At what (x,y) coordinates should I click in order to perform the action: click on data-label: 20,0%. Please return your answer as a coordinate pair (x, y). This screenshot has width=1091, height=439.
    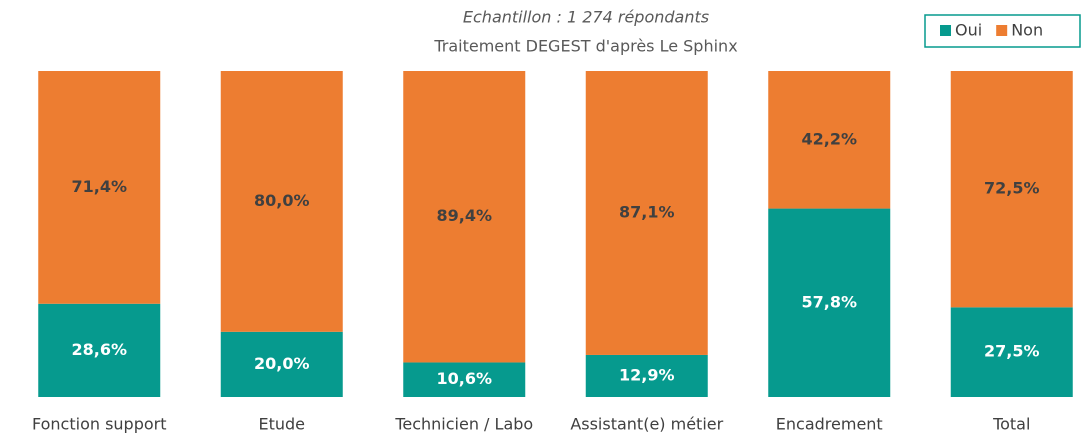
    Looking at the image, I should click on (282, 363).